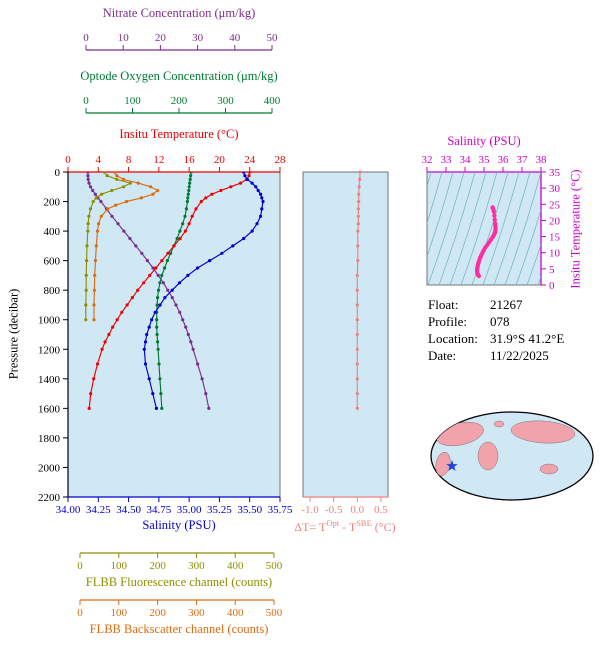 The width and height of the screenshot is (609, 663). What do you see at coordinates (119, 566) in the screenshot?
I see `fluorescence-tick-label: 100` at bounding box center [119, 566].